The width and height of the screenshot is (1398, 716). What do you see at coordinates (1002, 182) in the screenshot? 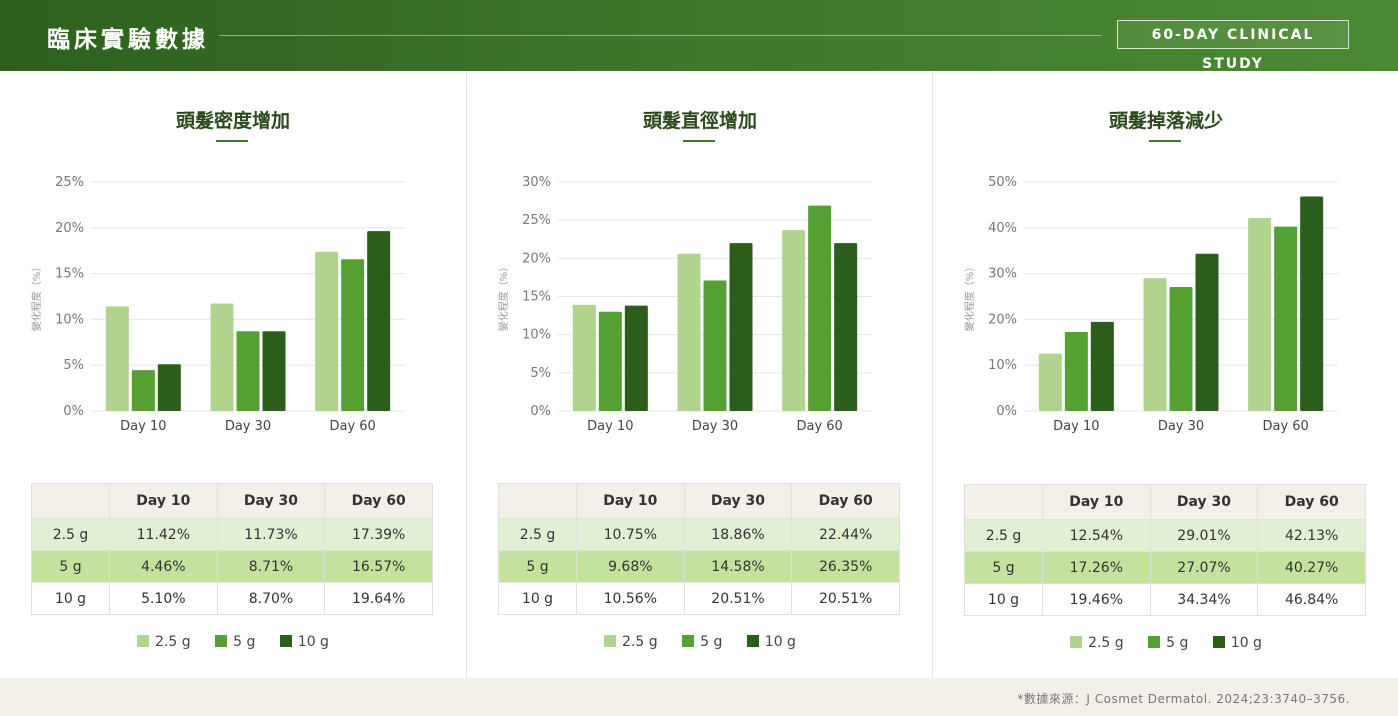
I see `y-tick-label: 50%` at bounding box center [1002, 182].